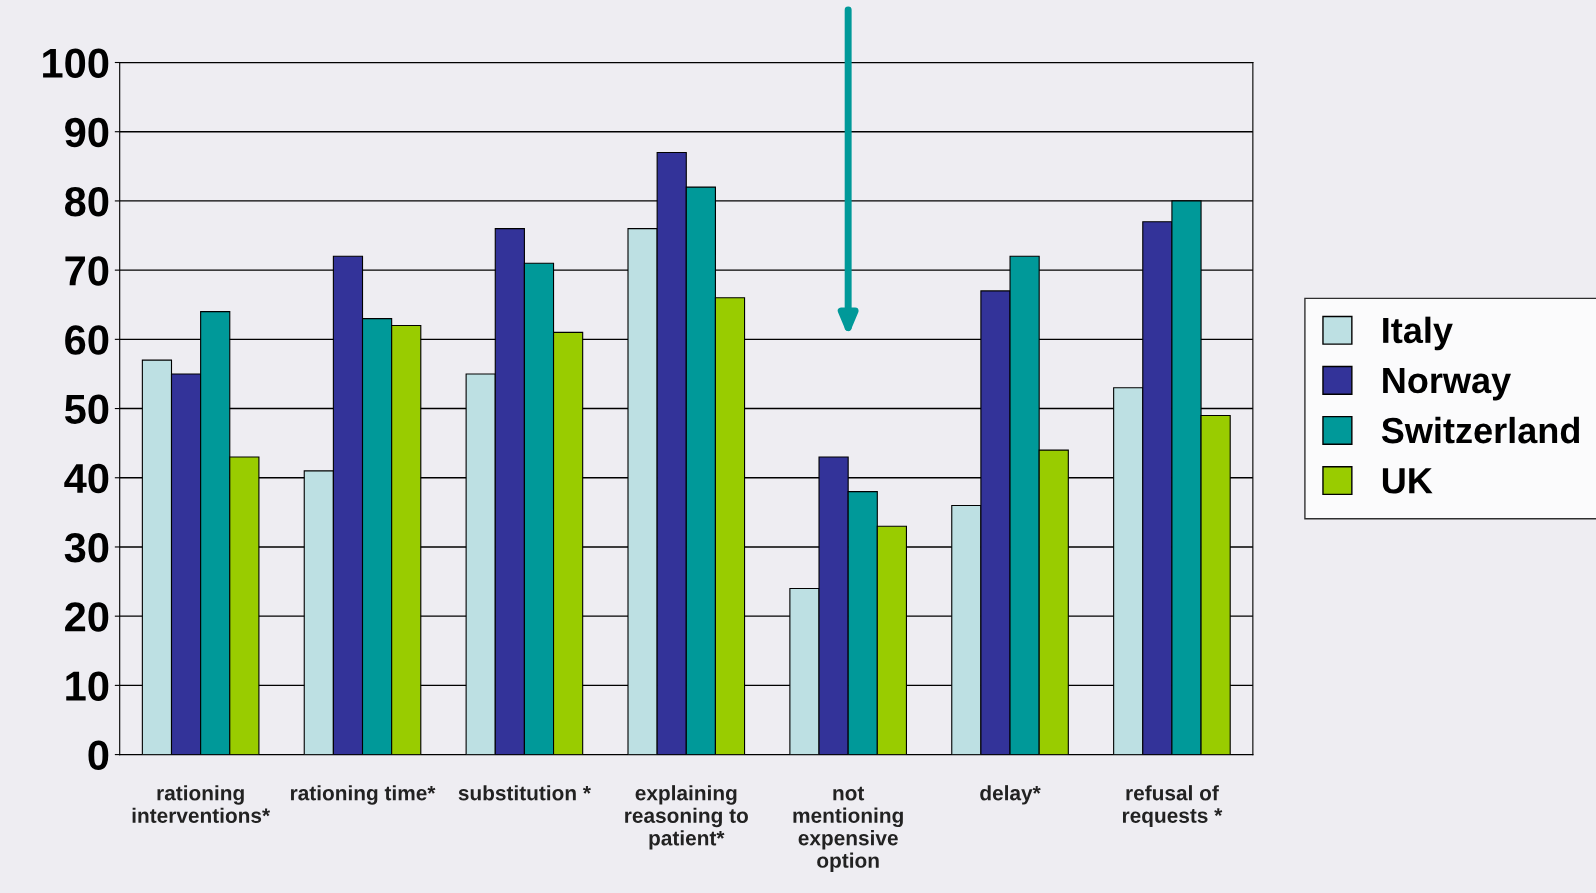 This screenshot has height=893, width=1596. What do you see at coordinates (363, 795) in the screenshot?
I see `x-tick-label: rationing time*` at bounding box center [363, 795].